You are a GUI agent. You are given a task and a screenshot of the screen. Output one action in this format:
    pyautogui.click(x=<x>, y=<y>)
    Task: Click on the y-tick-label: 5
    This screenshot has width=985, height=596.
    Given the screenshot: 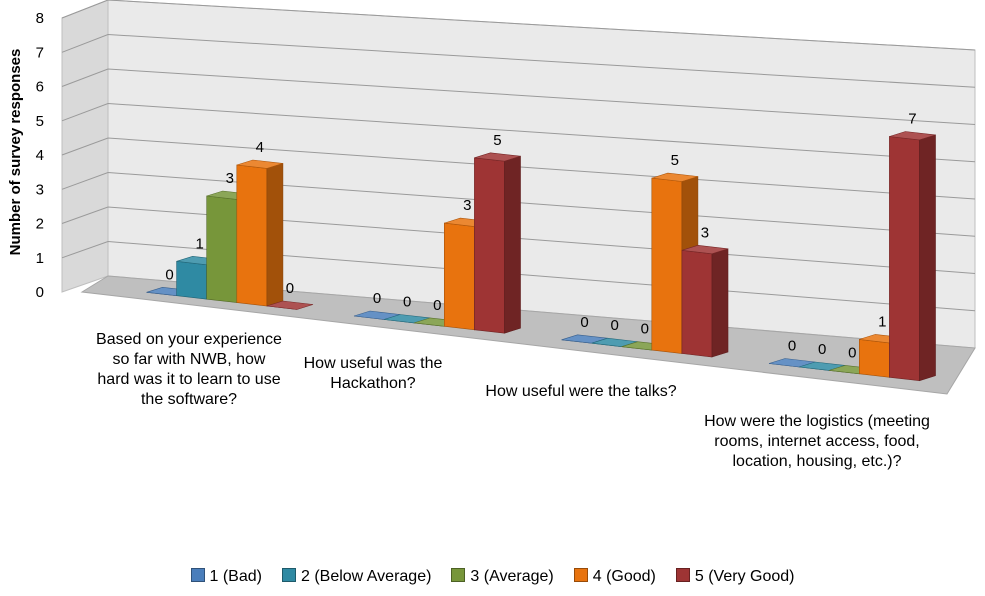 What is the action you would take?
    pyautogui.click(x=40, y=121)
    